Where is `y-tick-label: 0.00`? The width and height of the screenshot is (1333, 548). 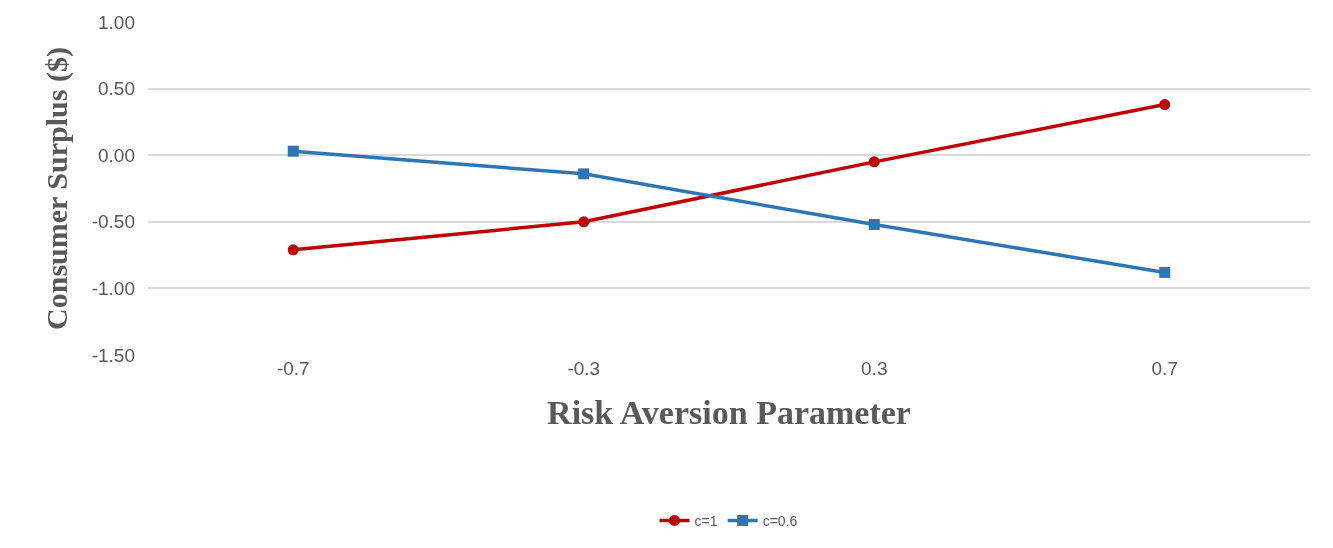 y-tick-label: 0.00 is located at coordinates (116, 155).